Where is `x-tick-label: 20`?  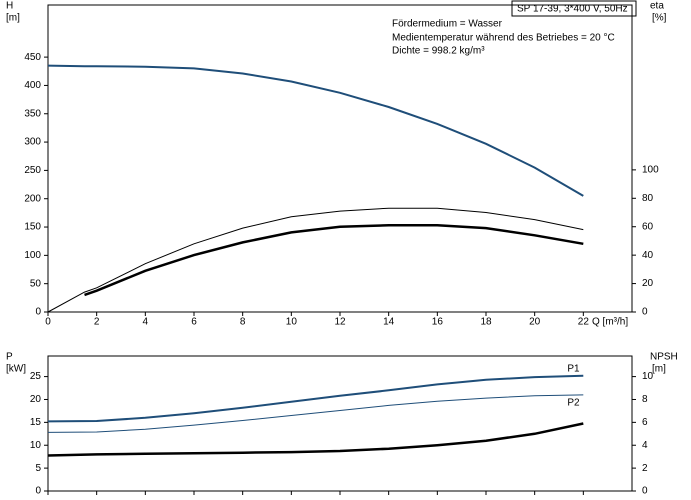 x-tick-label: 20 is located at coordinates (535, 322).